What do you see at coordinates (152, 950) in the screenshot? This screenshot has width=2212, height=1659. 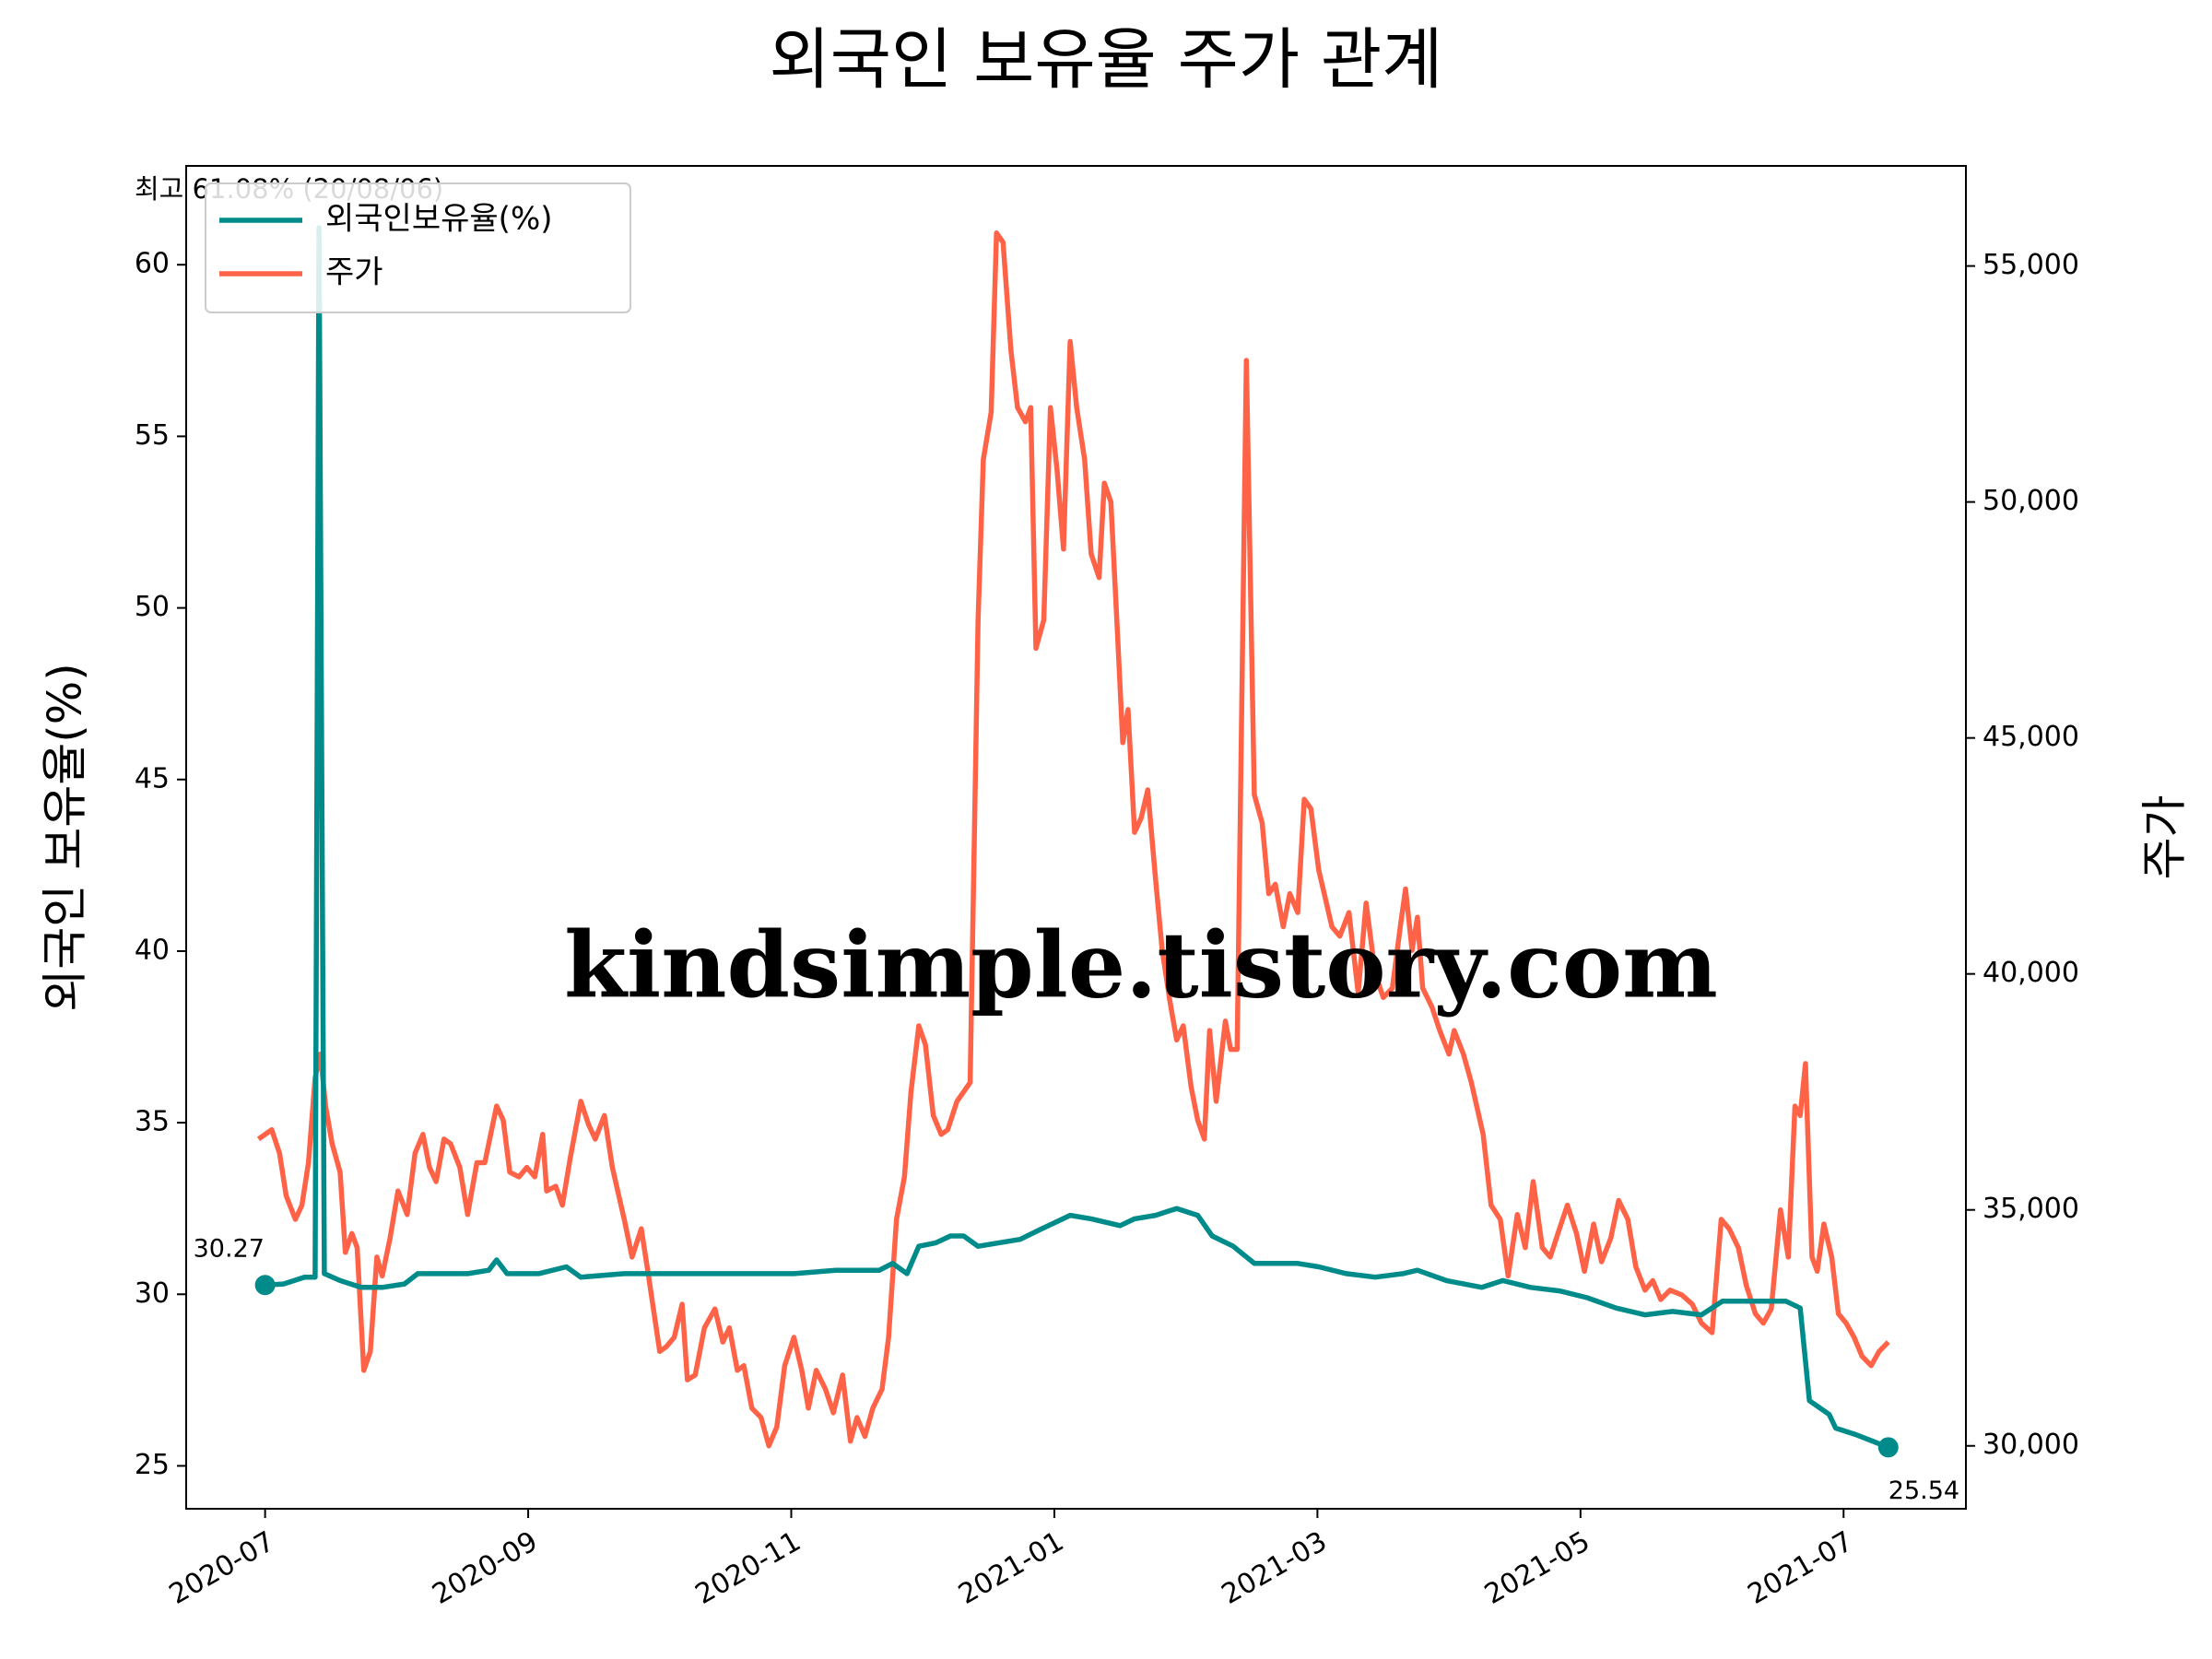 I see `y-tick-label: 40` at bounding box center [152, 950].